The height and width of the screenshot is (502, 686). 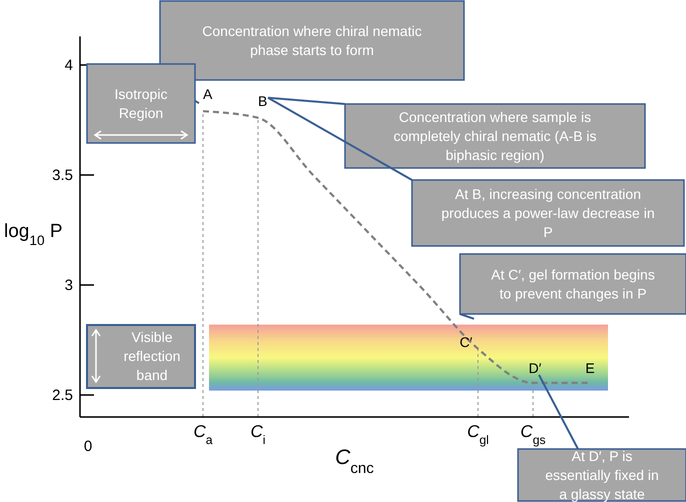 I want to click on annotation: E, so click(x=590, y=368).